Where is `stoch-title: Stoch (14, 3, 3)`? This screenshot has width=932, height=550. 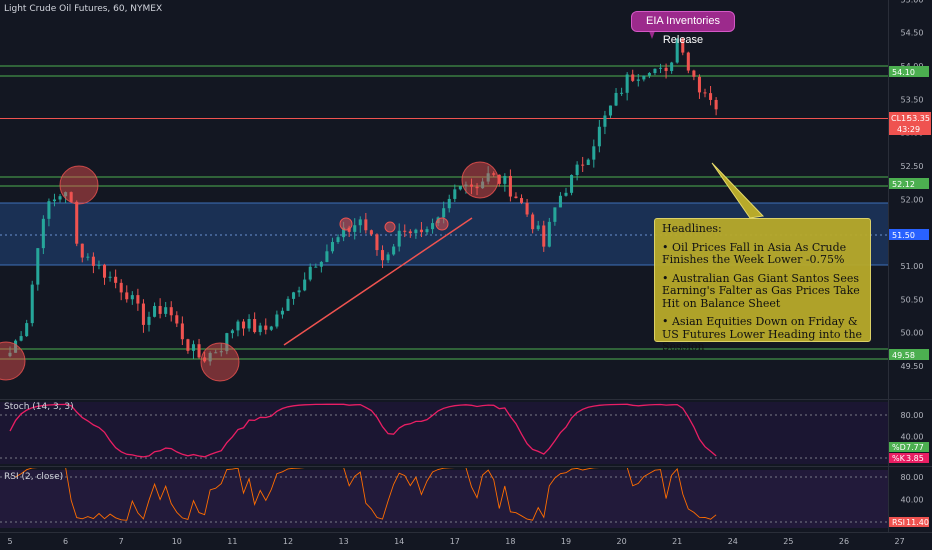
stoch-title: Stoch (14, 3, 3) is located at coordinates (39, 407).